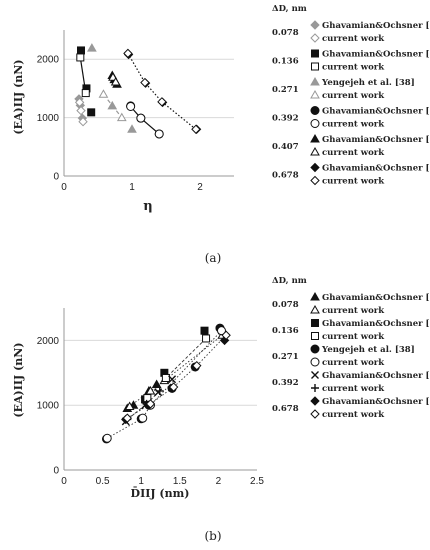 The width and height of the screenshot is (430, 550). I want to click on x-tick-label: 1.5, so click(180, 481).